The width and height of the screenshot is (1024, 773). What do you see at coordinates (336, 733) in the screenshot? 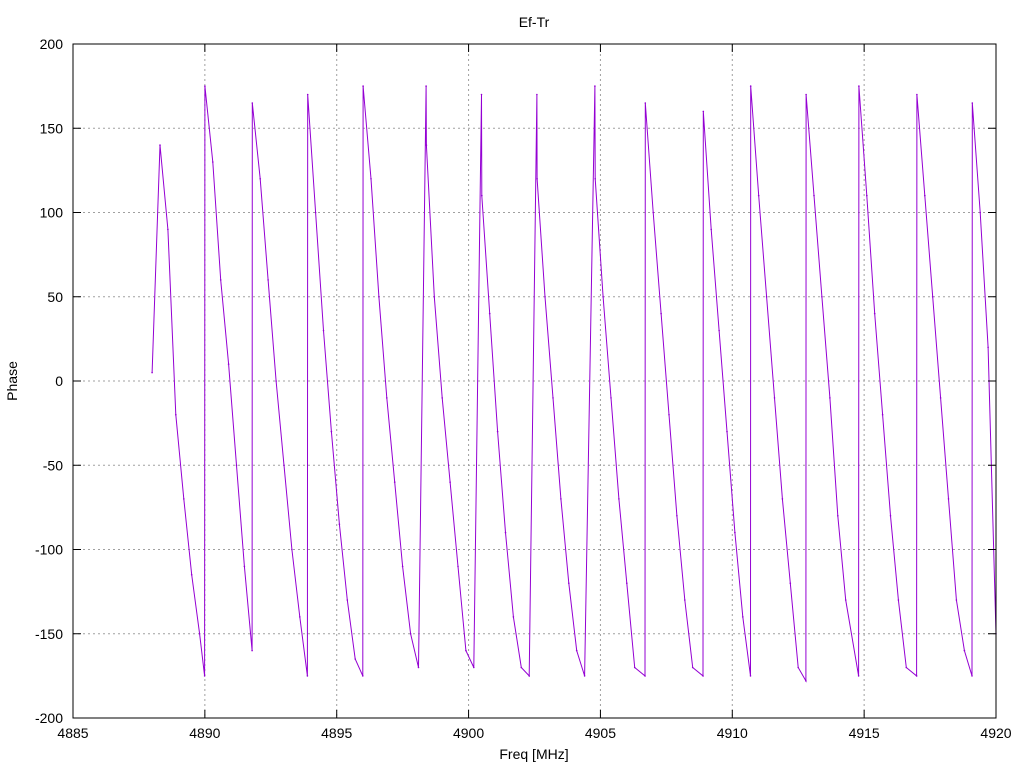
I see `x-tick-label: 4895` at bounding box center [336, 733].